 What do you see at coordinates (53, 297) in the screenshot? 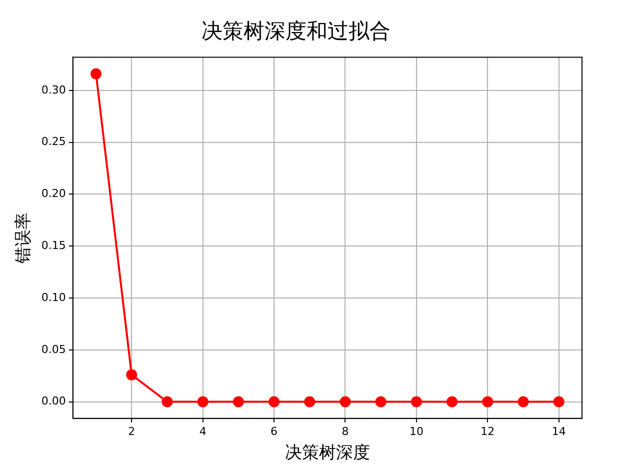
I see `y-tick-label: 0.10` at bounding box center [53, 297].